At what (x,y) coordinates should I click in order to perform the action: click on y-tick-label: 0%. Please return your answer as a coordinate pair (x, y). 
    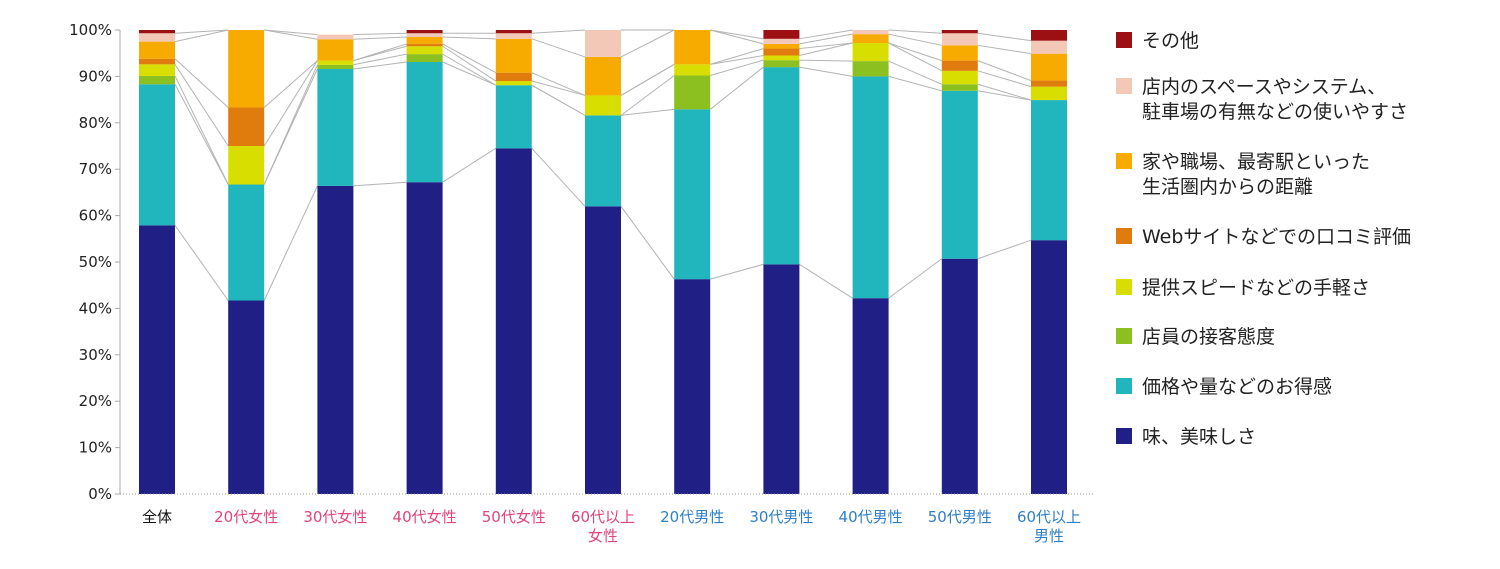
    Looking at the image, I should click on (100, 494).